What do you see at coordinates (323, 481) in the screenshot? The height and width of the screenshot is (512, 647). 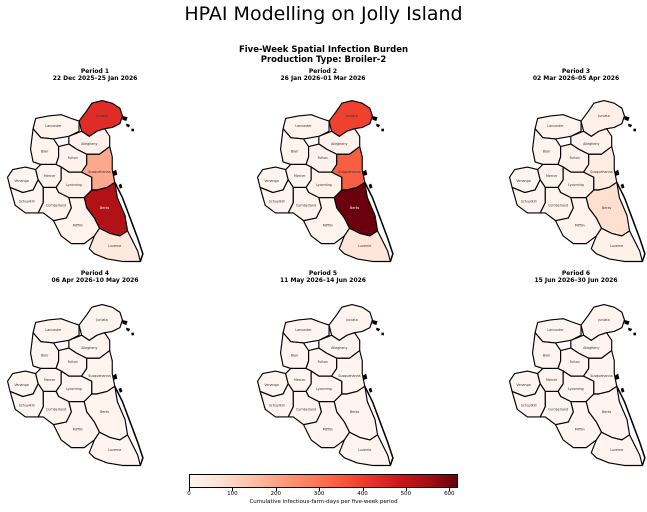 I see `colorbar-gradient` at bounding box center [323, 481].